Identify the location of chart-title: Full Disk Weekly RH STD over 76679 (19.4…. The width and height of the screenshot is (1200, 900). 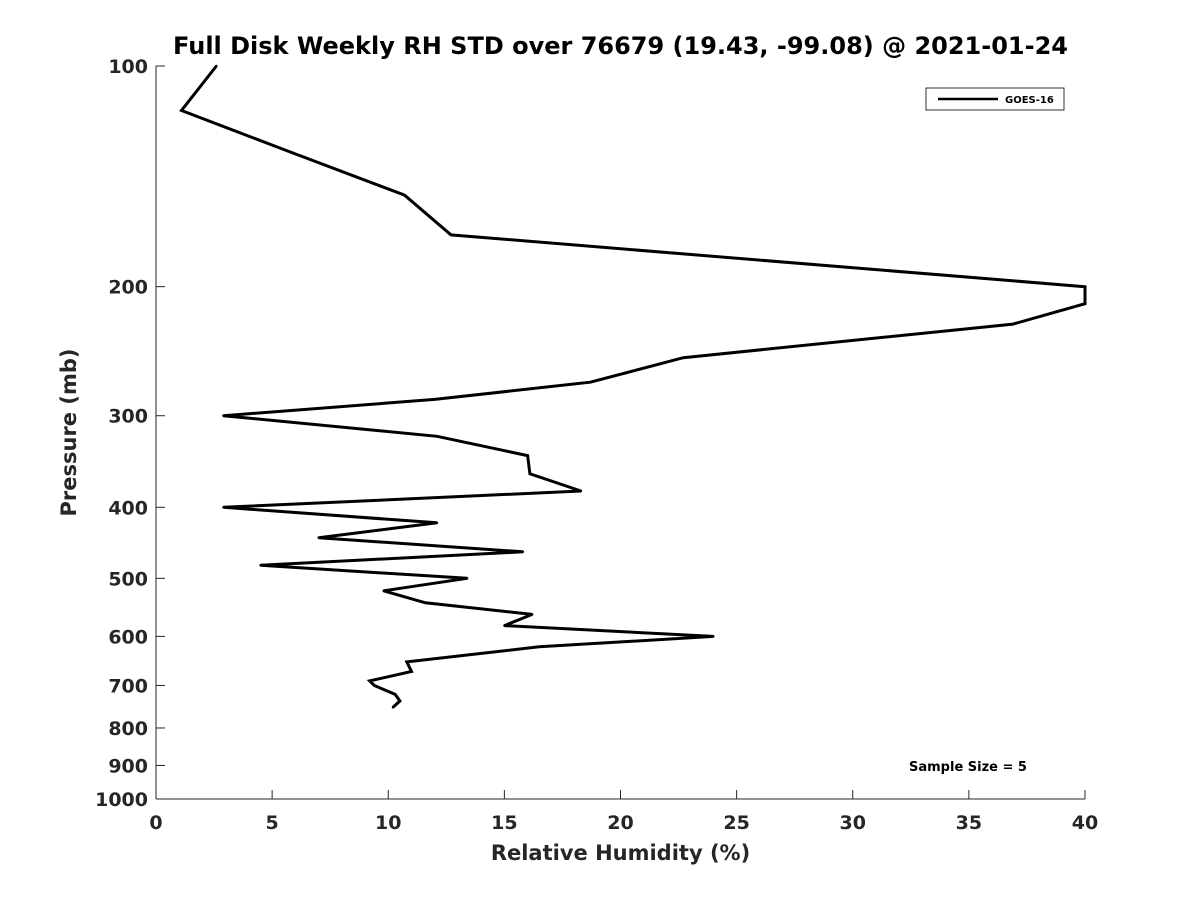
(620, 46).